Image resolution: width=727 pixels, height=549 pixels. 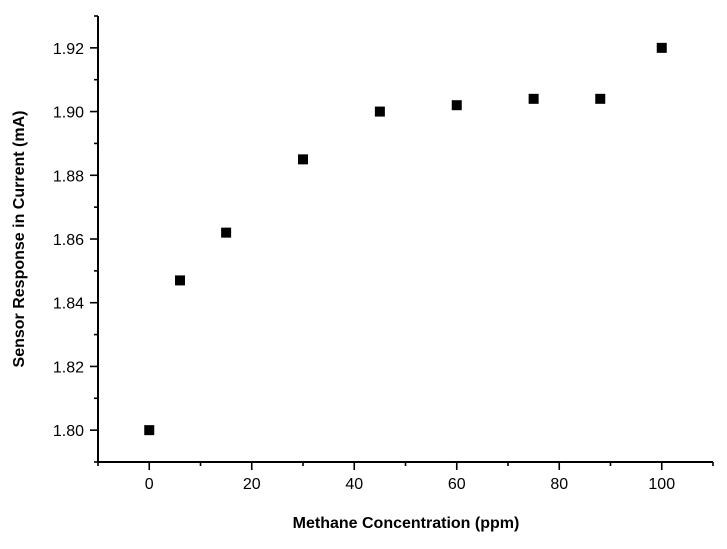 What do you see at coordinates (68, 431) in the screenshot?
I see `y-tick-label: 1.80` at bounding box center [68, 431].